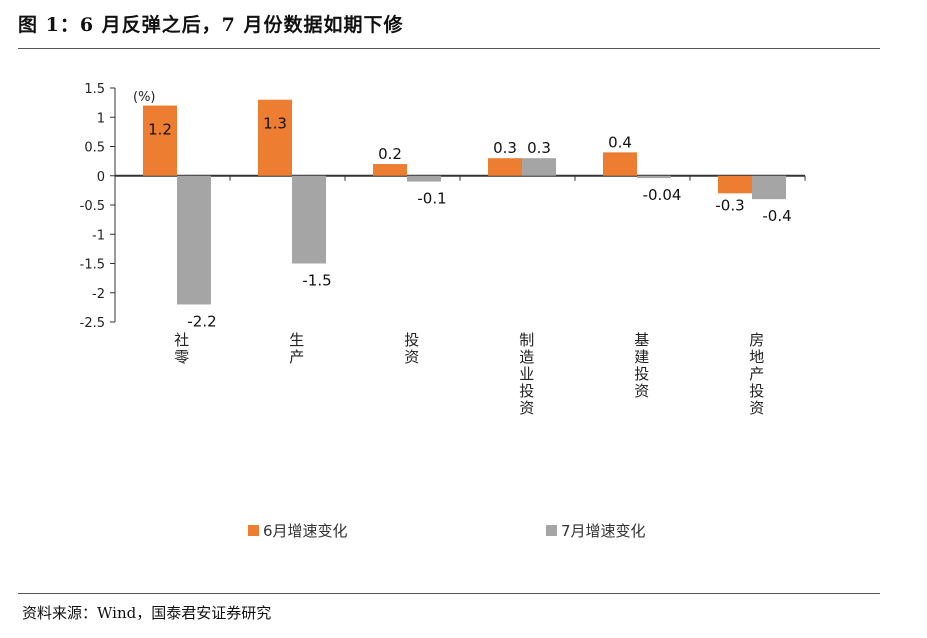 The image size is (927, 638). I want to click on category-label: 社零, so click(181, 348).